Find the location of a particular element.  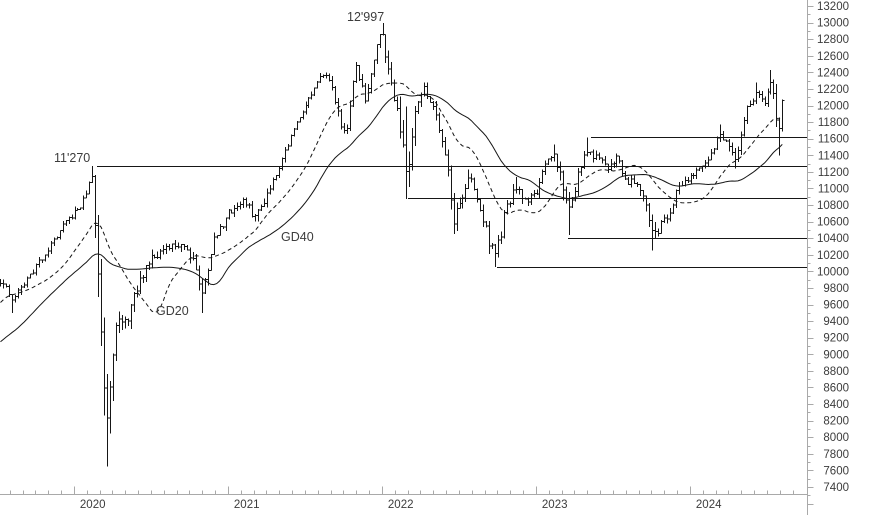

y-axis-tick-label: 13000 is located at coordinates (833, 24).